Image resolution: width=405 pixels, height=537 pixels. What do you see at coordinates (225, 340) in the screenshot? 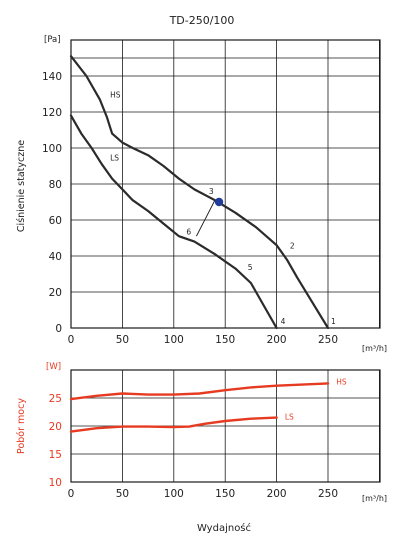
I see `pressure-x-tick-label: 150` at bounding box center [225, 340].